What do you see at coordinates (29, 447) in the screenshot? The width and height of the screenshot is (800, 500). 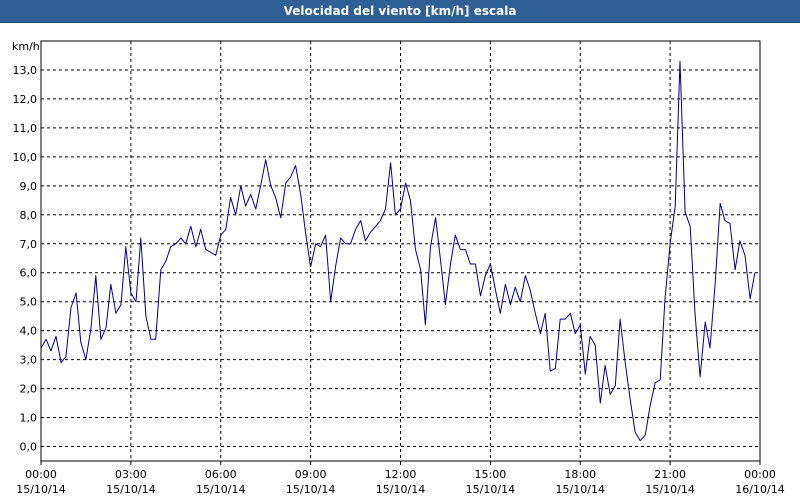 I see `y-tick-label: 0,0` at bounding box center [29, 447].